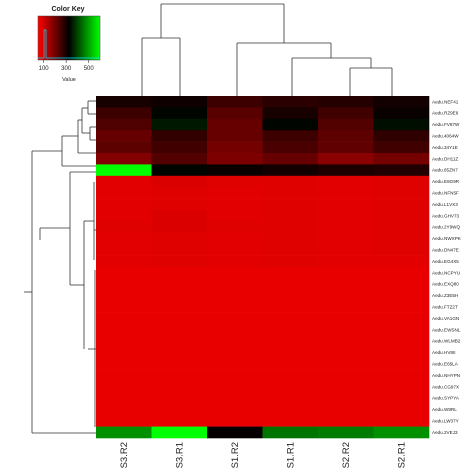 The width and height of the screenshot is (474, 474). I want to click on row-label: Aedu.NFN5F, so click(445, 193).